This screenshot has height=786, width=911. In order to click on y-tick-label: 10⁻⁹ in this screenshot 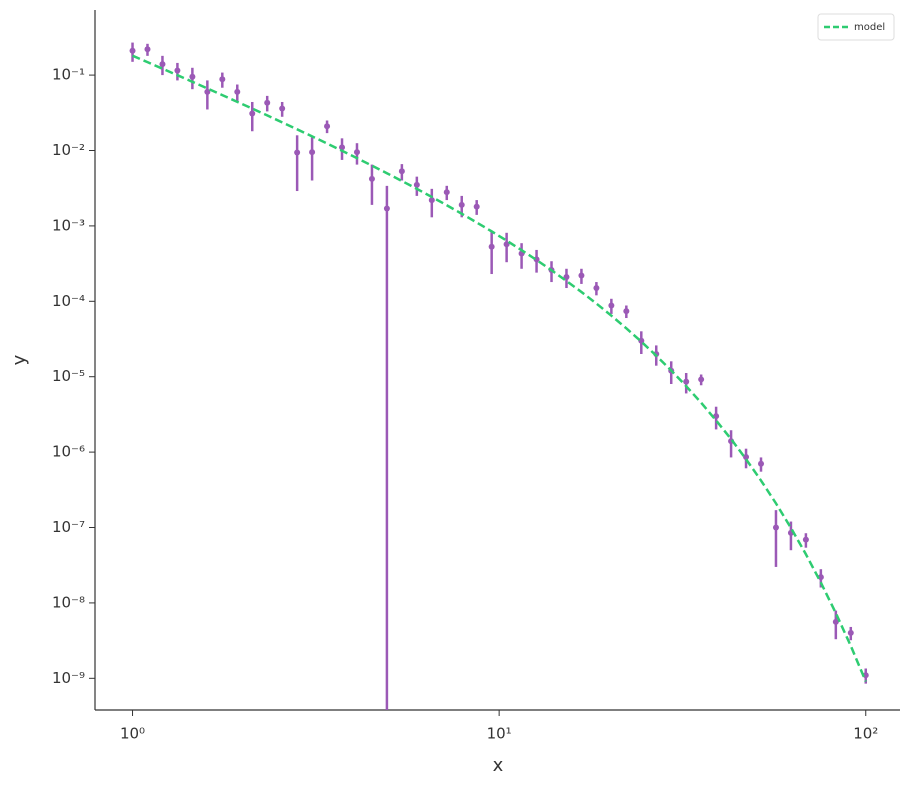, I will do `click(68, 678)`.